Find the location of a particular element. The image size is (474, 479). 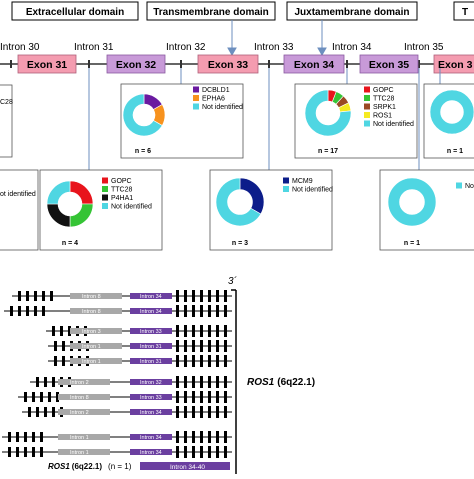

domain-label-partial: T is located at coordinates (465, 12).